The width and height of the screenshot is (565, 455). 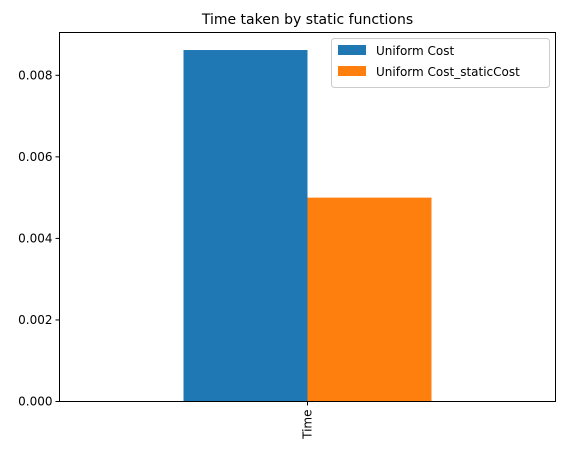 I want to click on y-tick-label: 0.000, so click(x=35, y=402).